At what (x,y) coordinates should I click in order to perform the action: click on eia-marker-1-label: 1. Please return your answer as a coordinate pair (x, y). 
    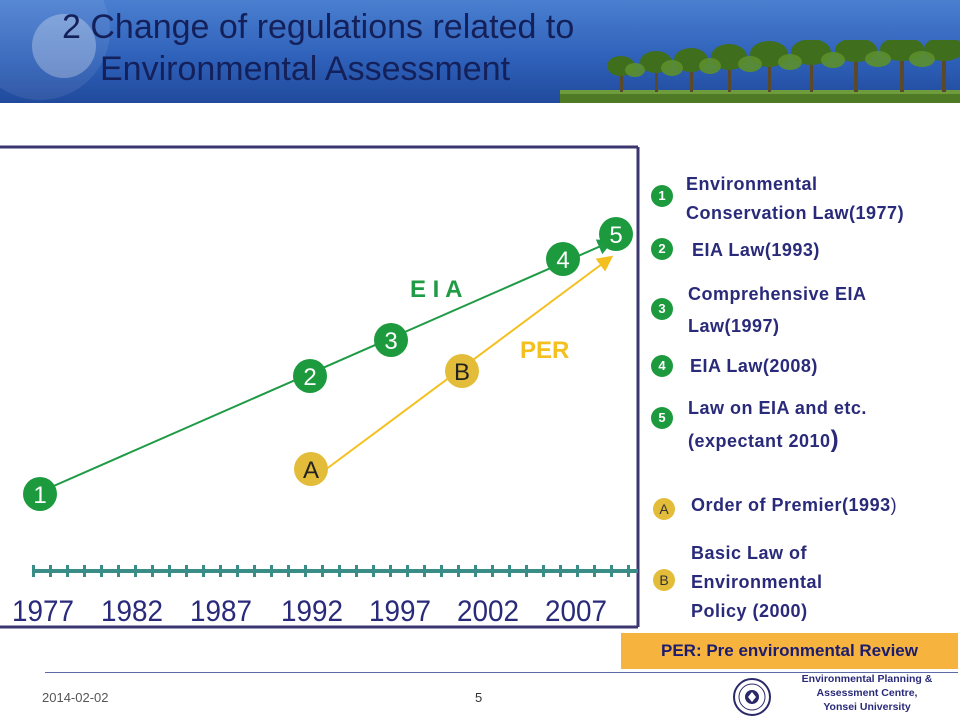
    Looking at the image, I should click on (39, 495).